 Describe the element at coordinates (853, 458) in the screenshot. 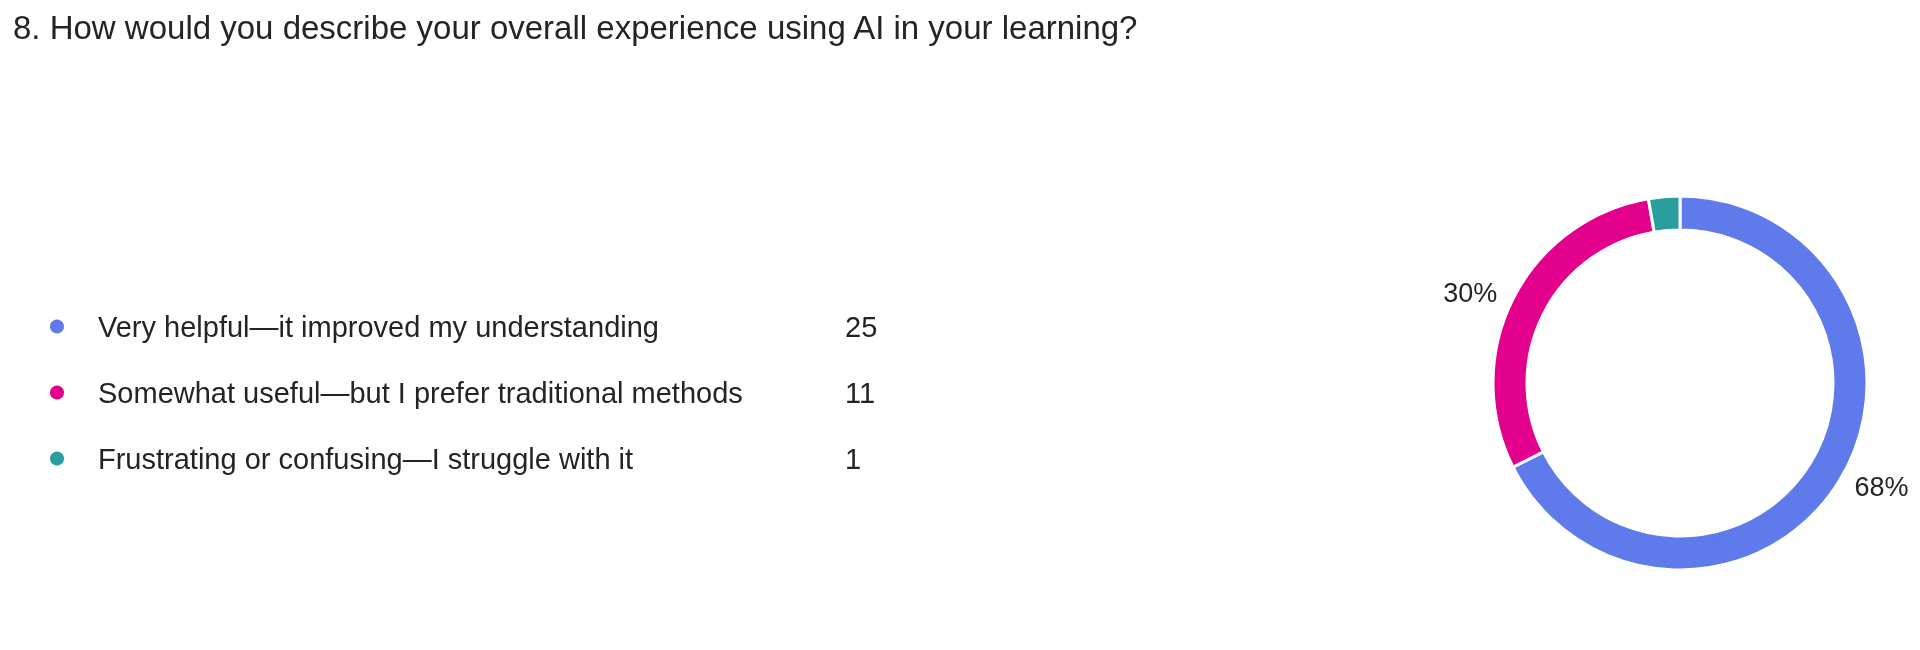

I see `data-label: 1` at that location.